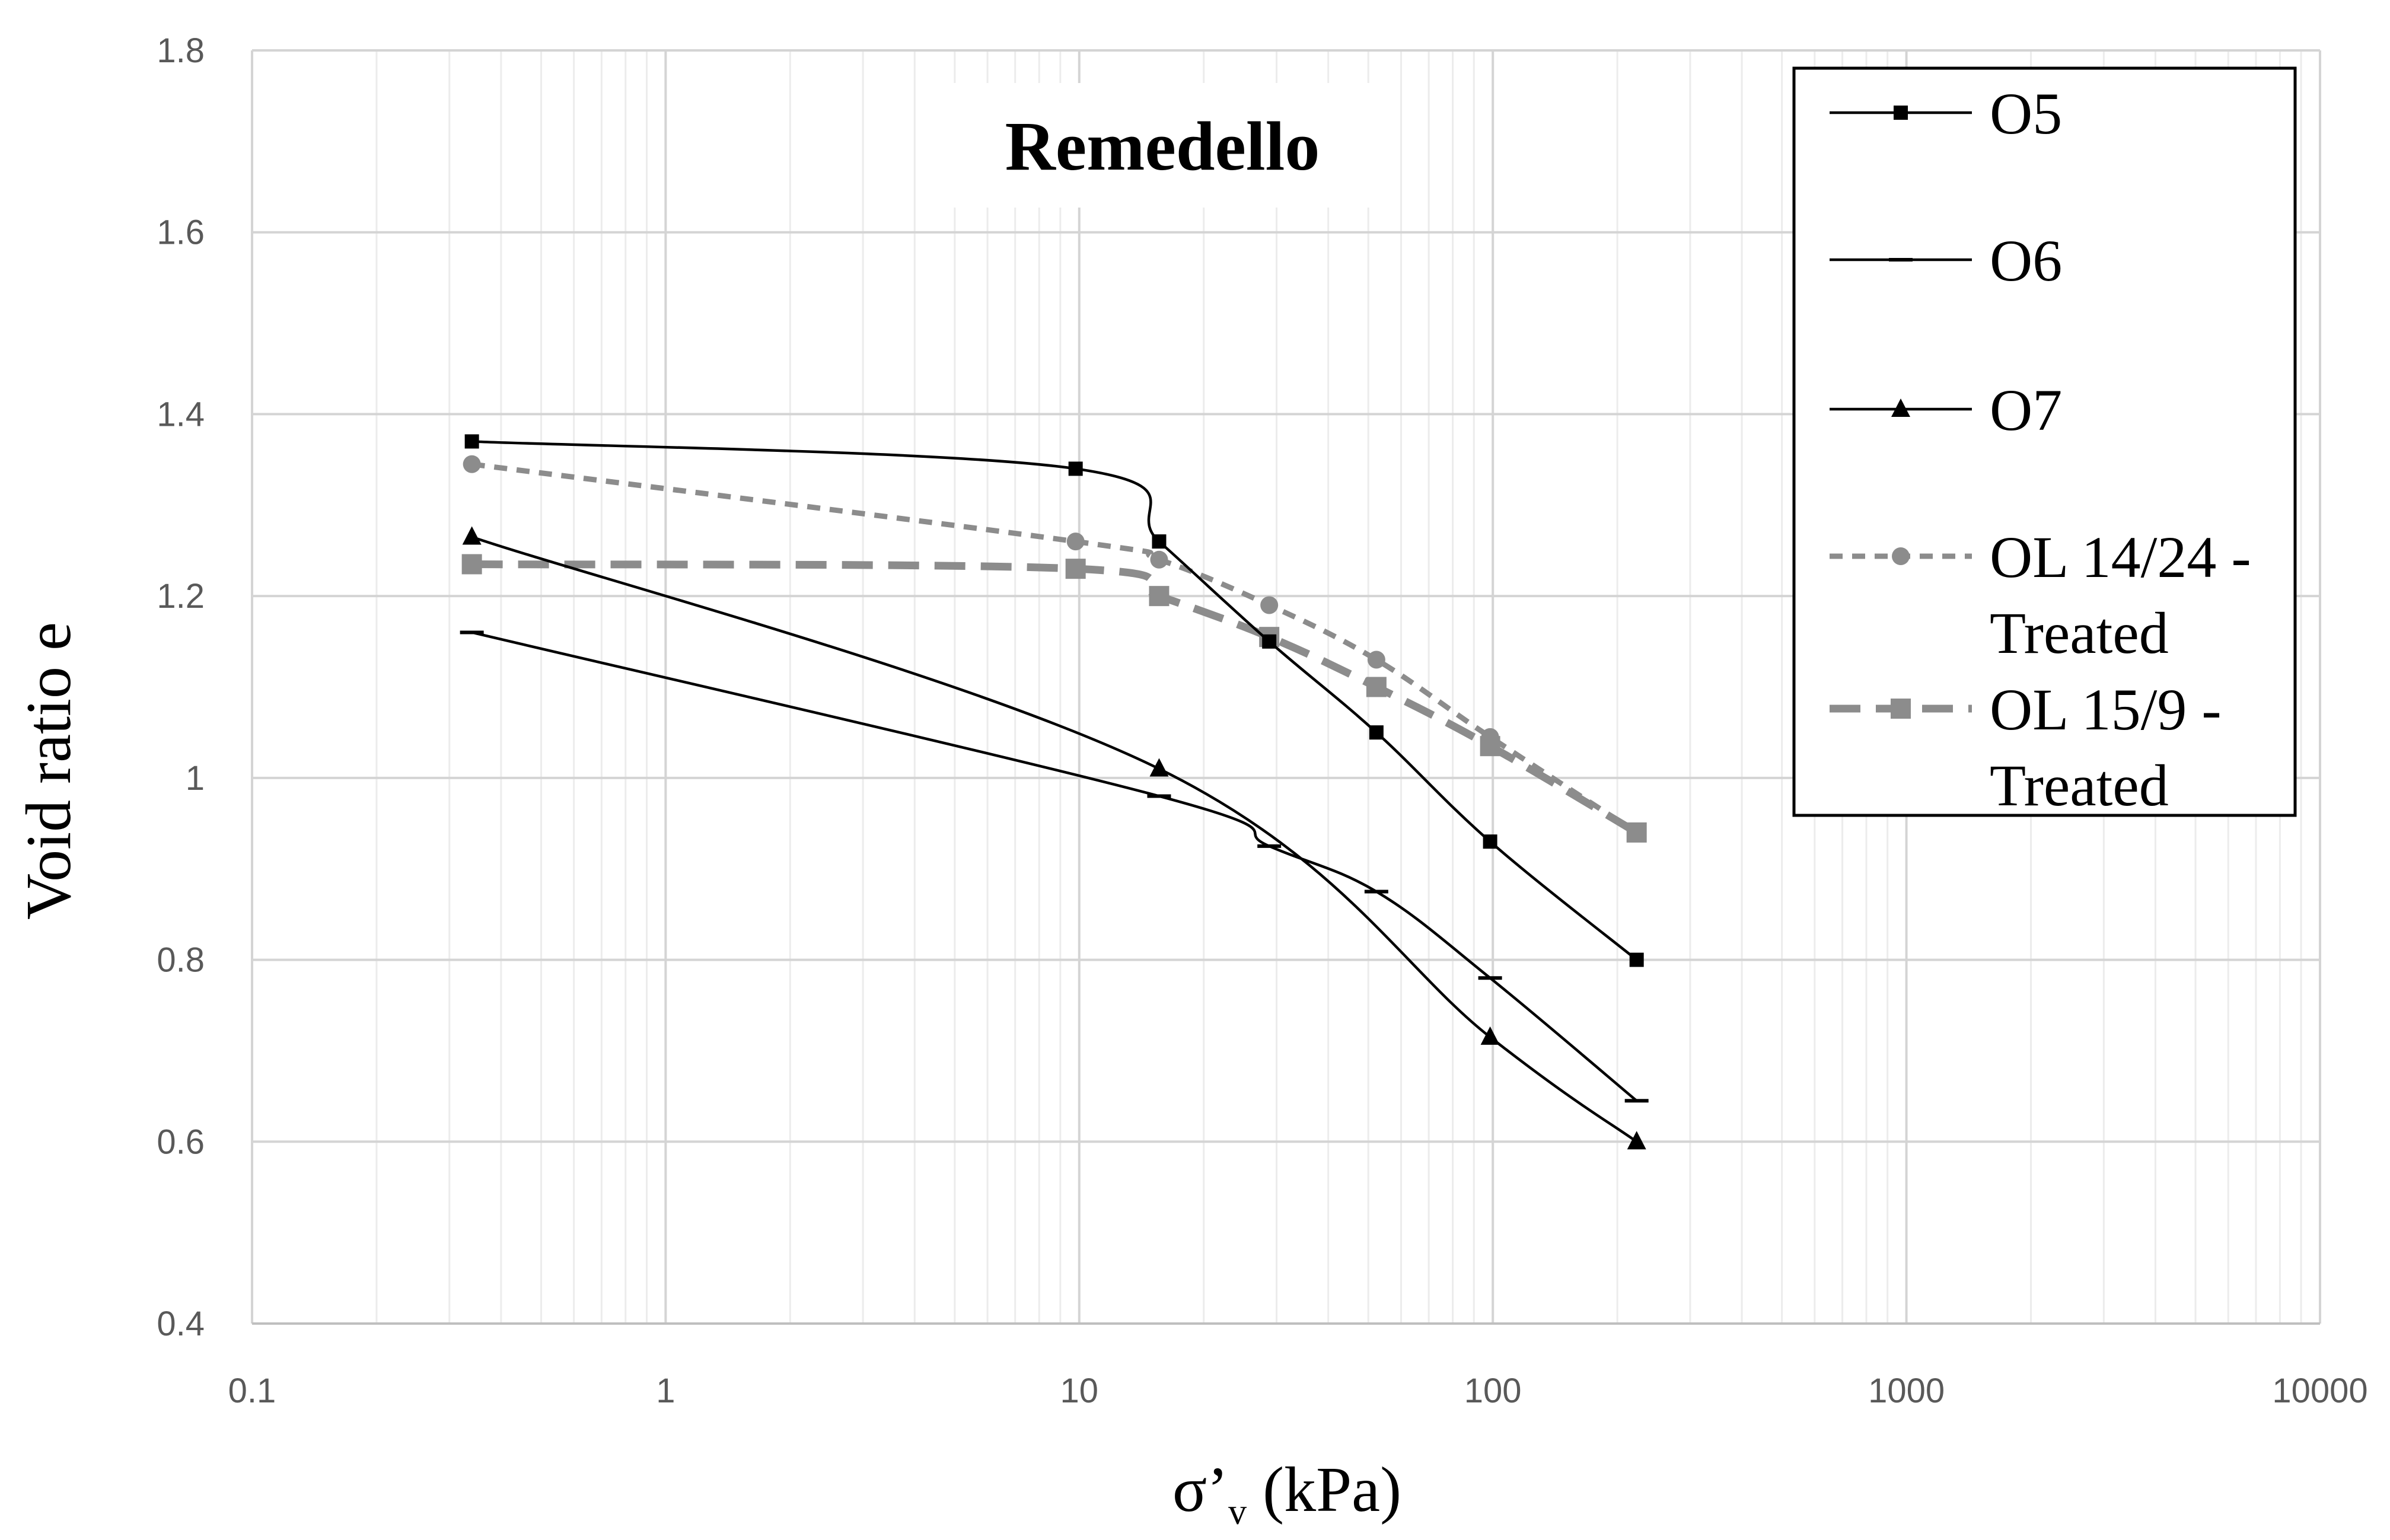 The image size is (2390, 1540). Describe the element at coordinates (1907, 1391) in the screenshot. I see `x-tick-label: 1000` at that location.